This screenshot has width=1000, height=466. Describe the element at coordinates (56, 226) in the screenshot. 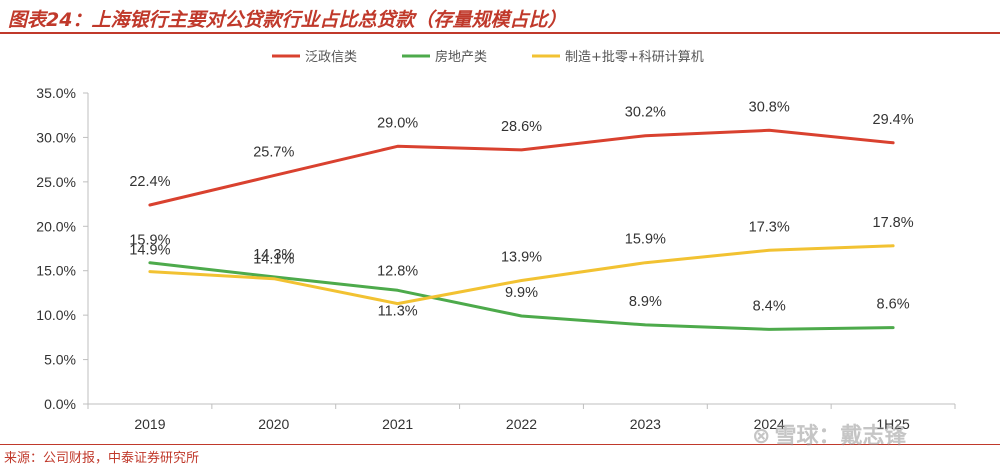

I see `y-tick-label: 20.0%` at that location.